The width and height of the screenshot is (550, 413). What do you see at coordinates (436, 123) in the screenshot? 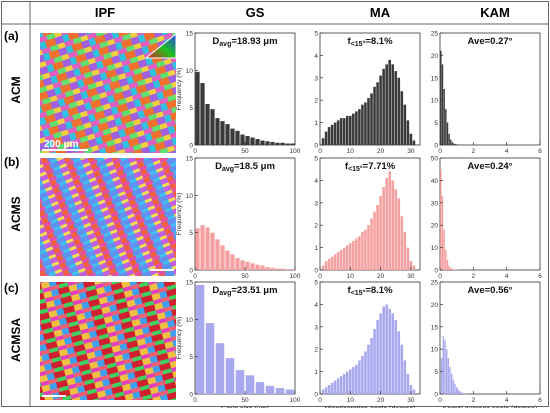
I see `acm-kam-ytick-label: 5` at bounding box center [436, 123].